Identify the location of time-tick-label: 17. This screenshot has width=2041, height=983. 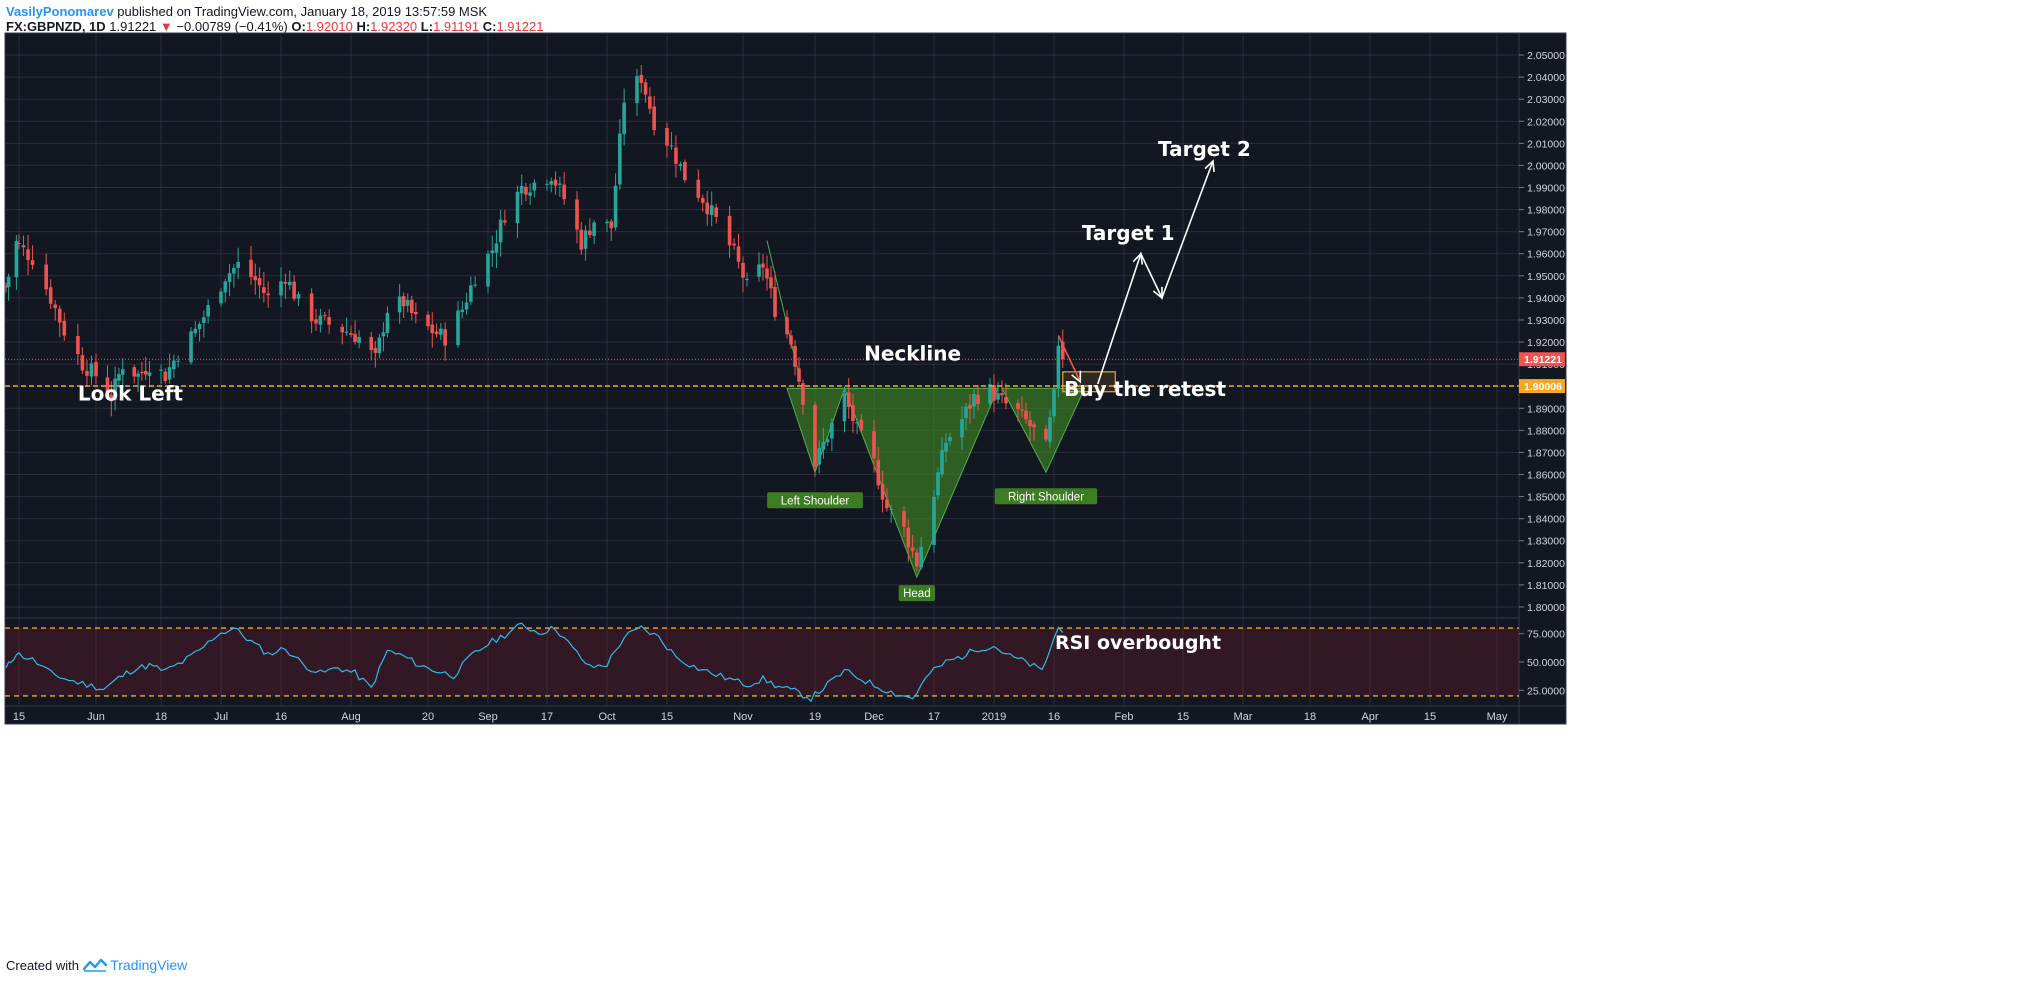
(547, 717).